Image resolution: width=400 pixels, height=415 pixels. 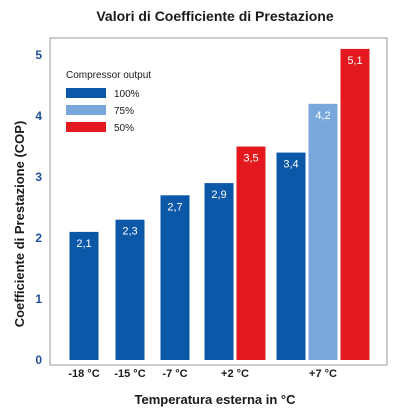 What do you see at coordinates (322, 116) in the screenshot?
I see `bar-value-label: 4,2` at bounding box center [322, 116].